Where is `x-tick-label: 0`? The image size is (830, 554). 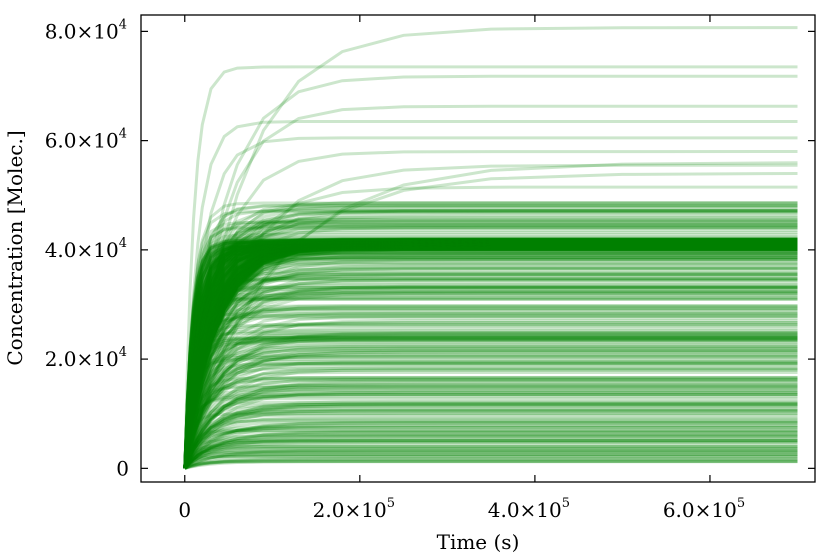 x-tick-label: 0 is located at coordinates (184, 510).